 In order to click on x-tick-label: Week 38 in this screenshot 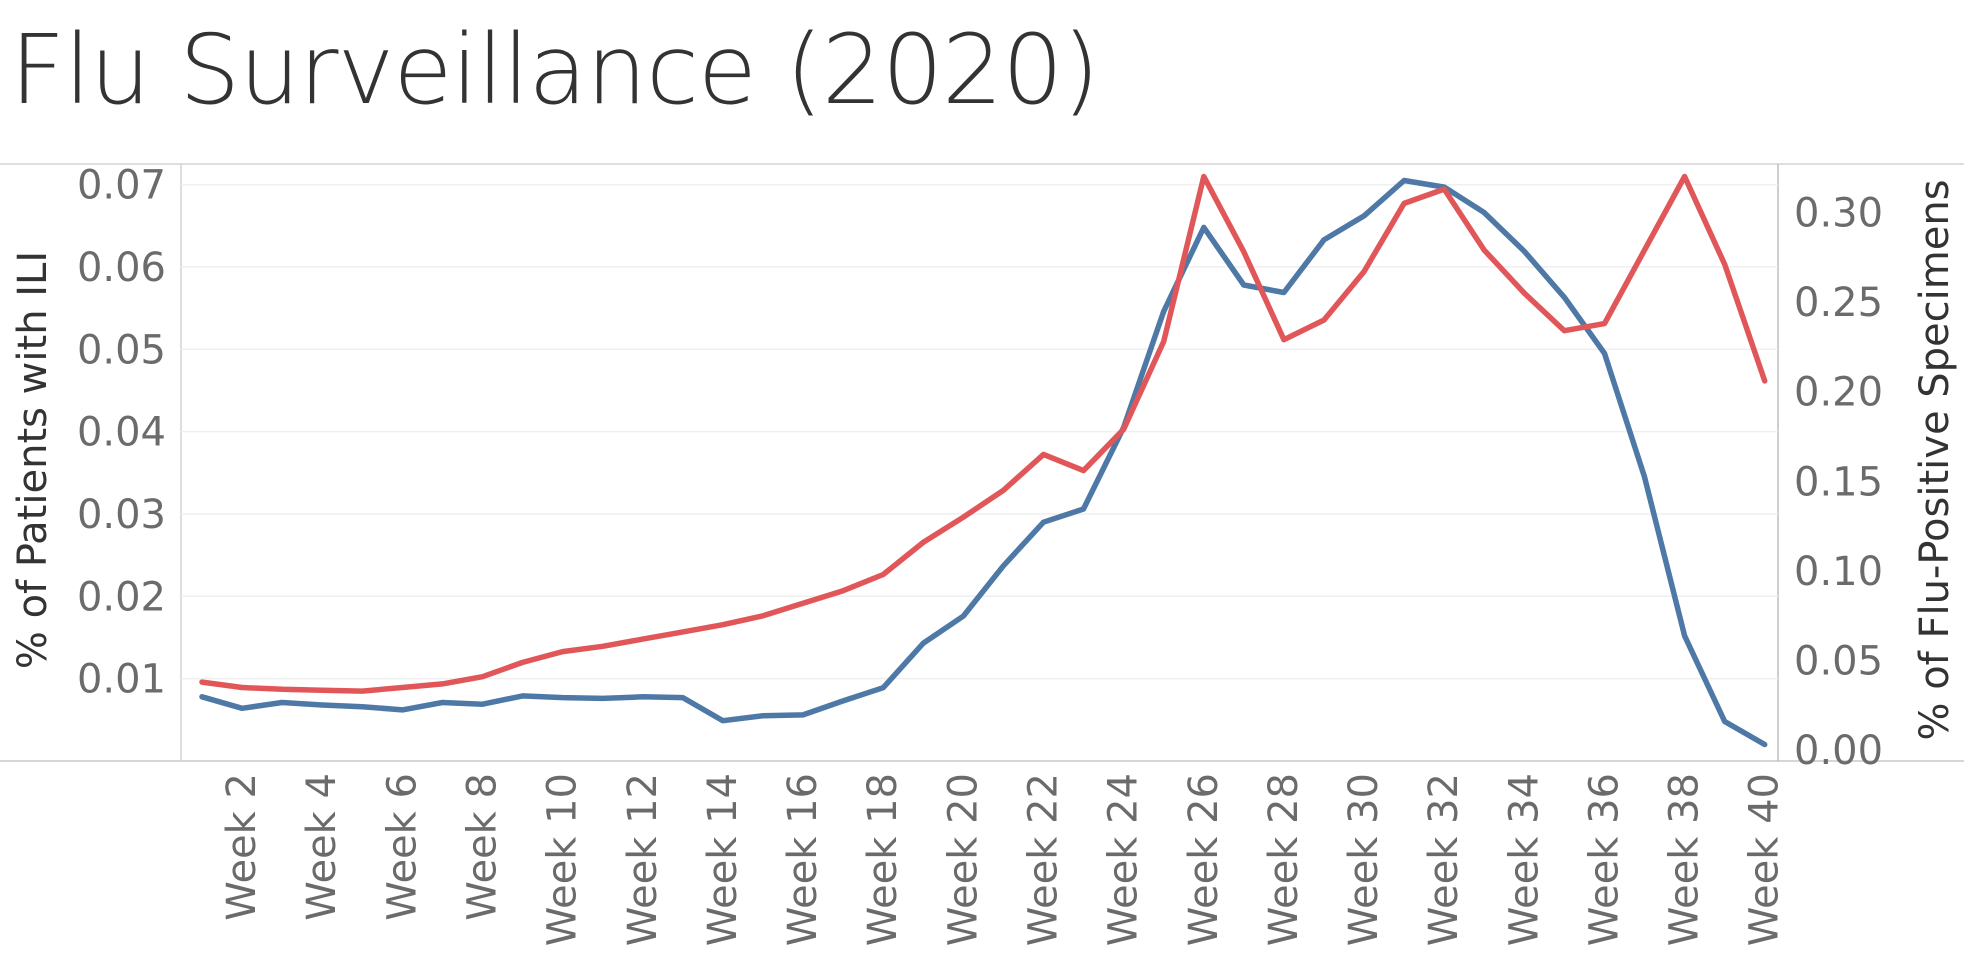, I will do `click(1685, 859)`.